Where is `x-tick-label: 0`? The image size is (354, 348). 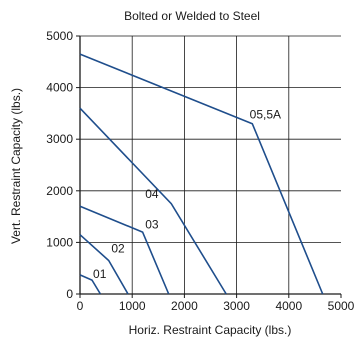
x-tick-label: 0 is located at coordinates (80, 306).